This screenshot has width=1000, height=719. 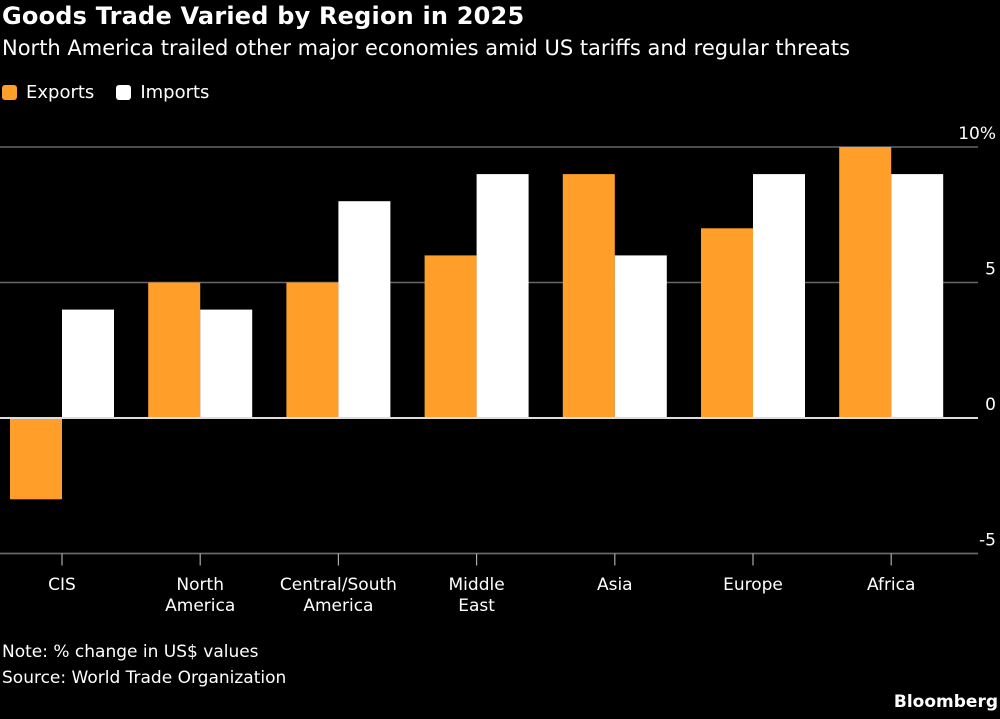 I want to click on legend-swatch-exports, so click(x=9, y=92).